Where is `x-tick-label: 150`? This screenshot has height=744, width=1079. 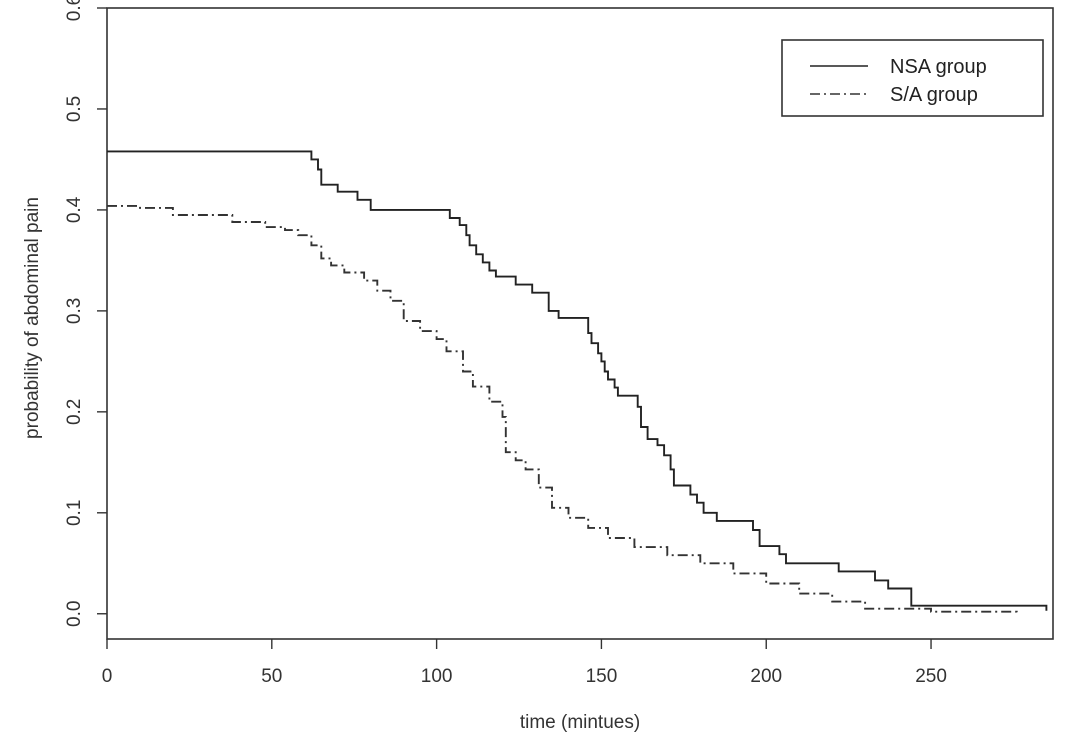 x-tick-label: 150 is located at coordinates (602, 676).